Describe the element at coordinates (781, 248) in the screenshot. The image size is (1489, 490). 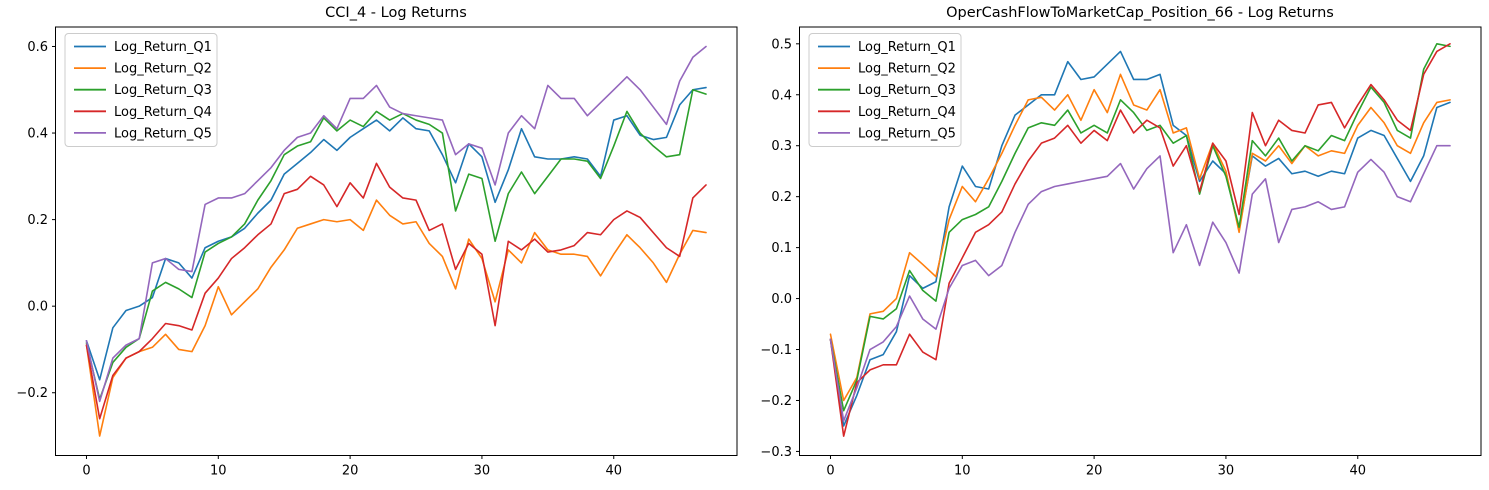
I see `y-tick-label: 0.1` at that location.